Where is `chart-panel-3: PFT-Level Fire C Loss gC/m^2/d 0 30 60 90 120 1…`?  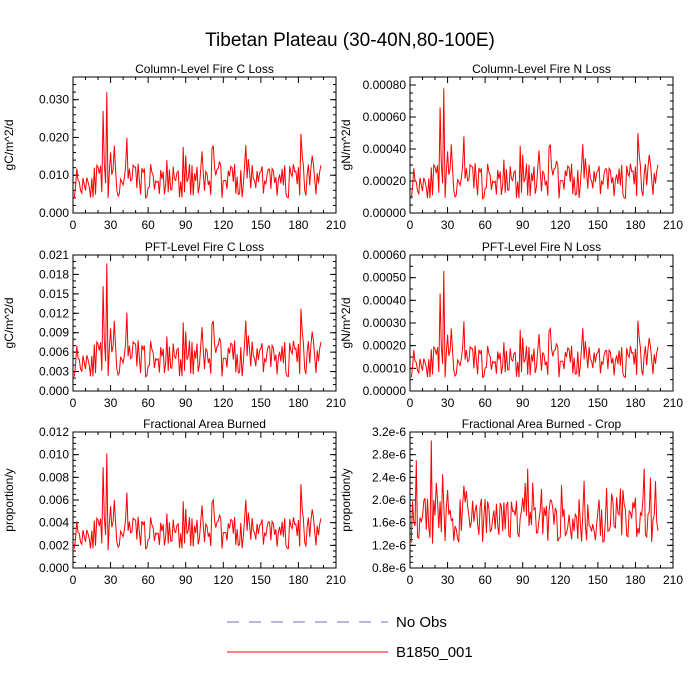
chart-panel-3: PFT-Level Fire C Loss gC/m^2/d 0 30 60 90 120 1… is located at coordinates (174, 325).